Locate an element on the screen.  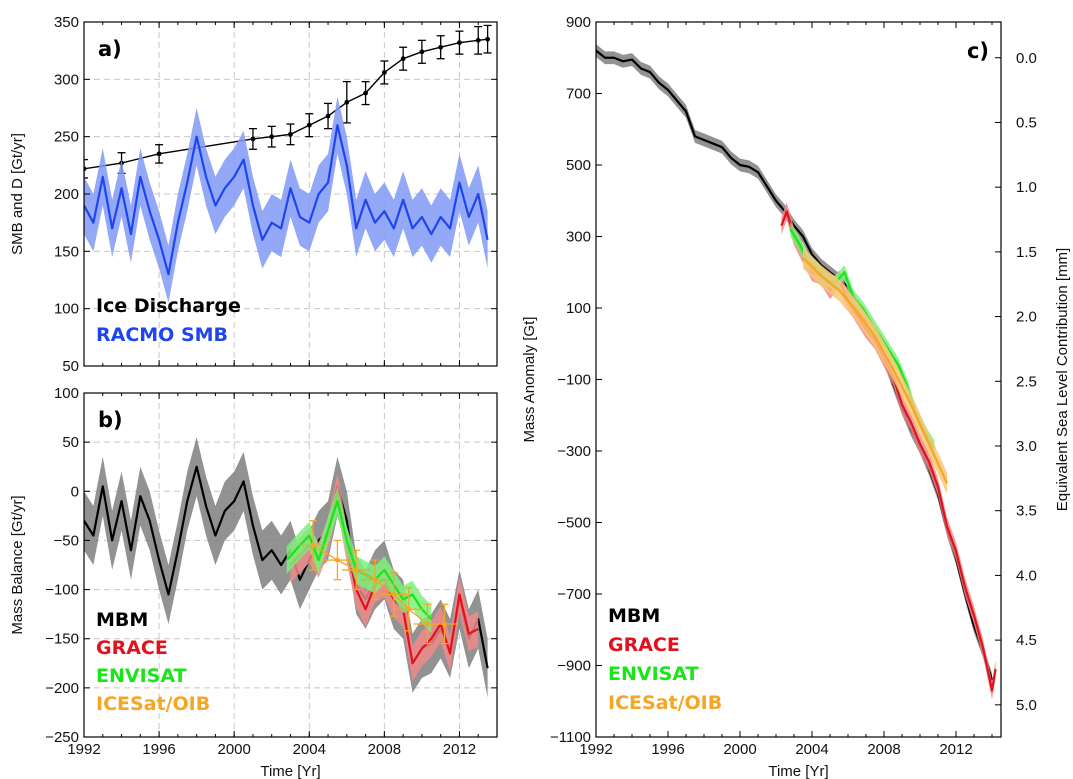
racmo-smb-uncertainty-band is located at coordinates (286, 199).